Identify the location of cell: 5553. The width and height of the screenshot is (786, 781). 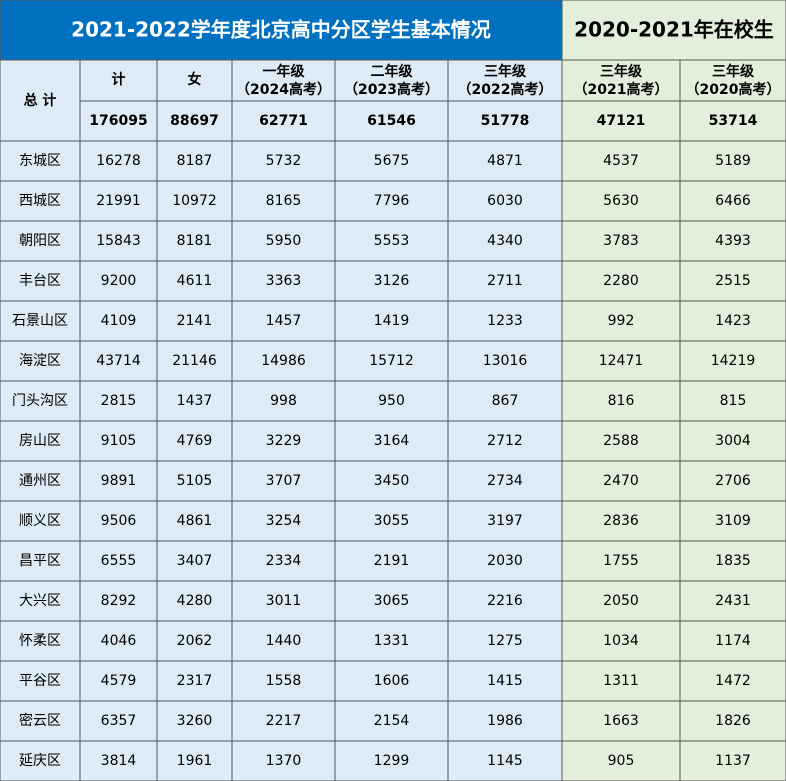
(392, 241).